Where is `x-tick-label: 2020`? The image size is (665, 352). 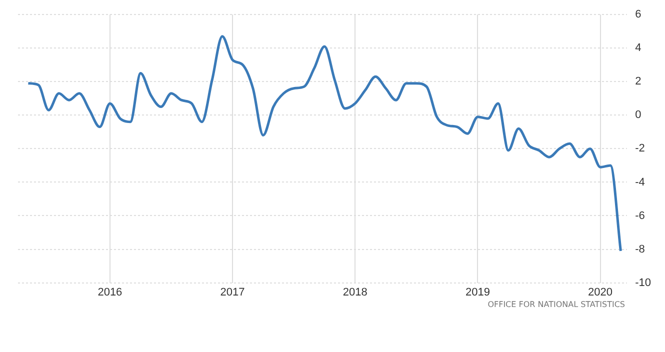 x-tick-label: 2020 is located at coordinates (600, 292).